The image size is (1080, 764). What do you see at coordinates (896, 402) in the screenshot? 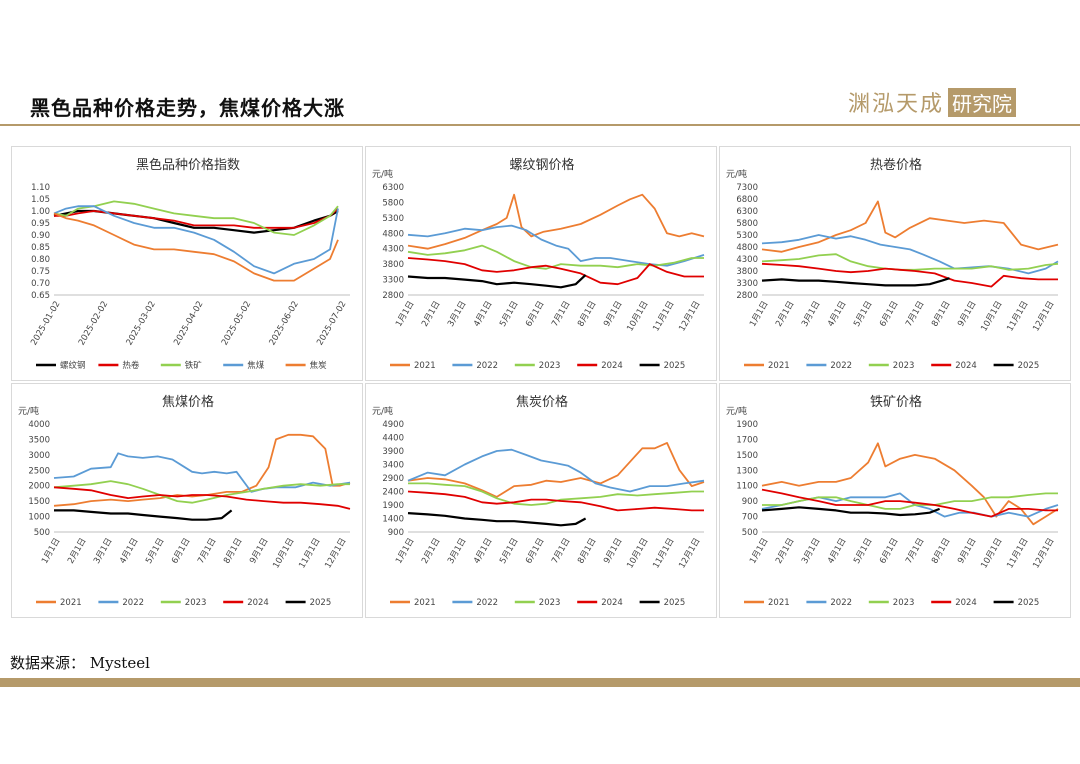
I see `chart-title: 铁矿价格` at bounding box center [896, 402].